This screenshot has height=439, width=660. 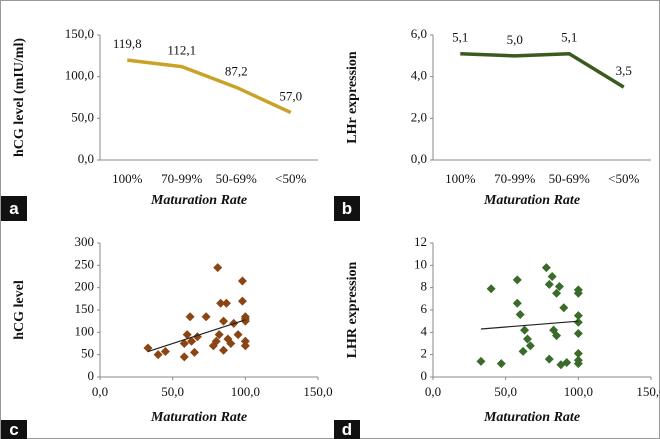 I want to click on y-tick-label: 200, so click(x=85, y=286).